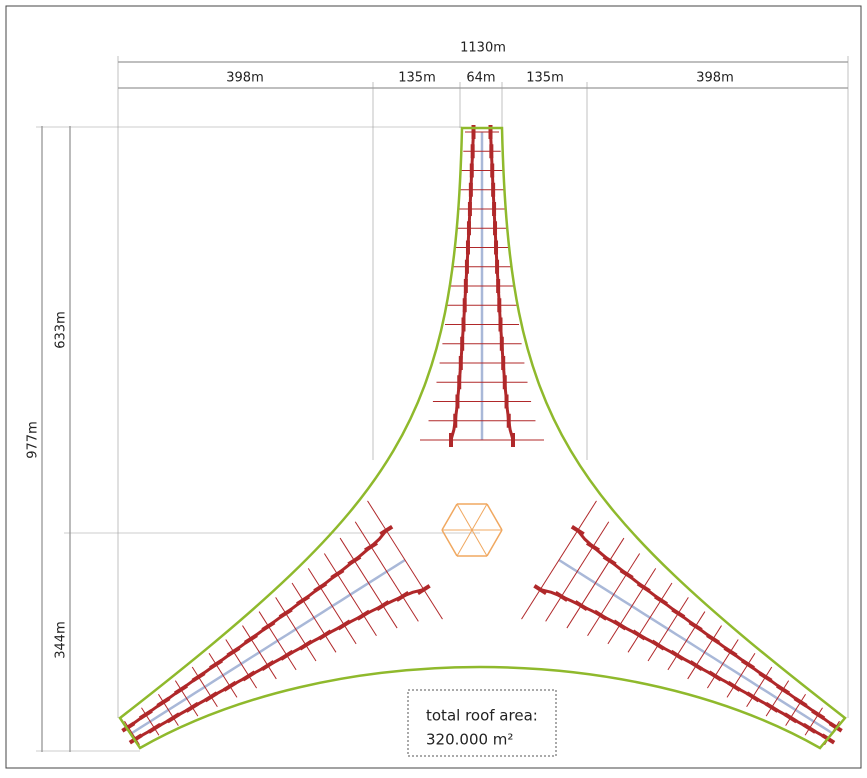  What do you see at coordinates (480, 78) in the screenshot?
I see `dim-width: 64m` at bounding box center [480, 78].